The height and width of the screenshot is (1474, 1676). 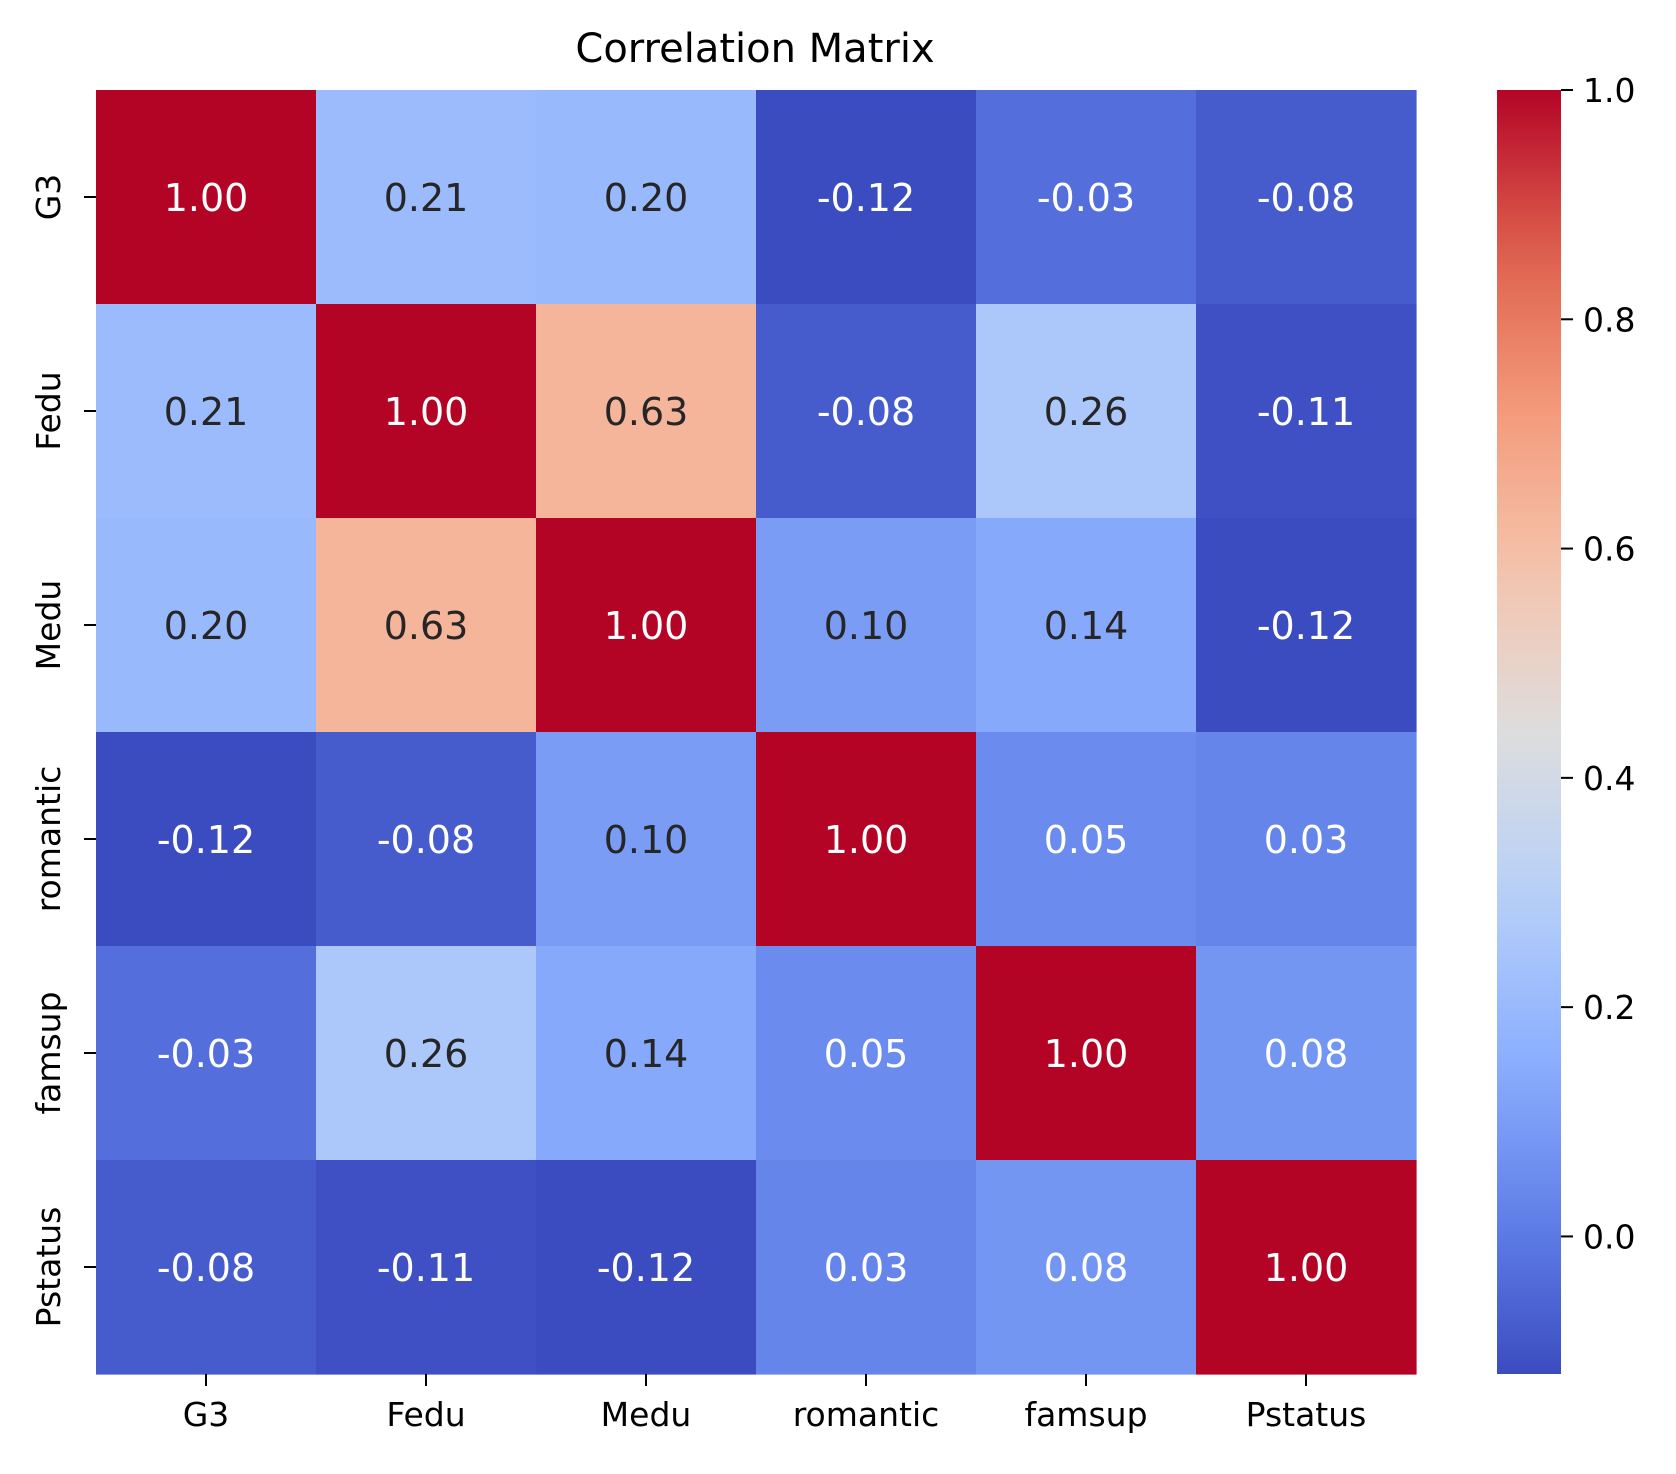 I want to click on x-tick-label: G3, so click(x=206, y=1414).